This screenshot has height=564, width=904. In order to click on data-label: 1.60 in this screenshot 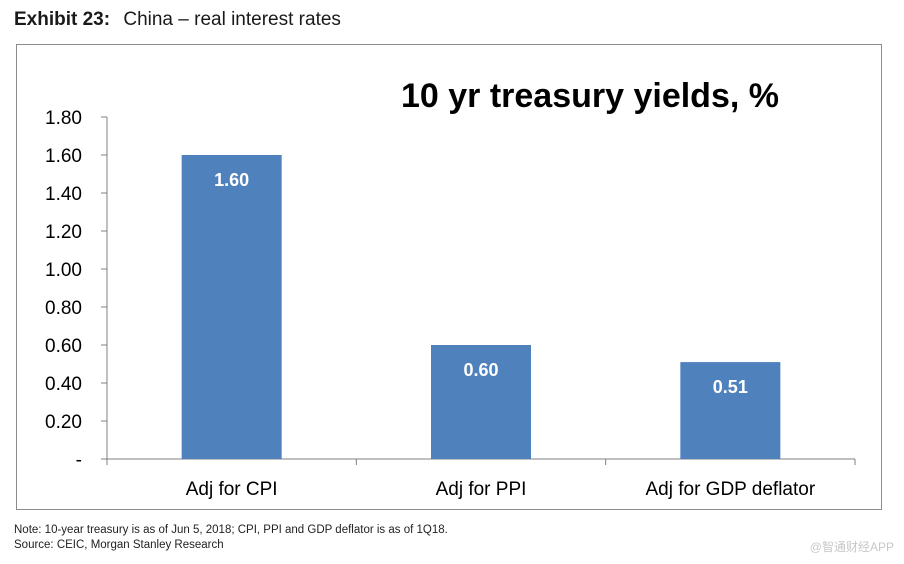, I will do `click(231, 180)`.